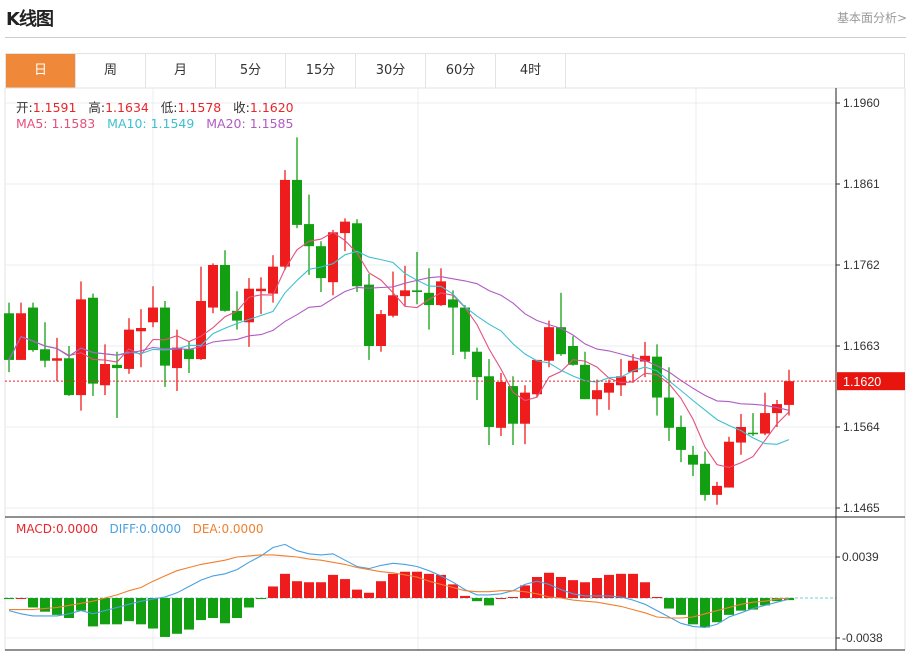 The image size is (911, 653). I want to click on ma20-label: MA20:, so click(228, 123).